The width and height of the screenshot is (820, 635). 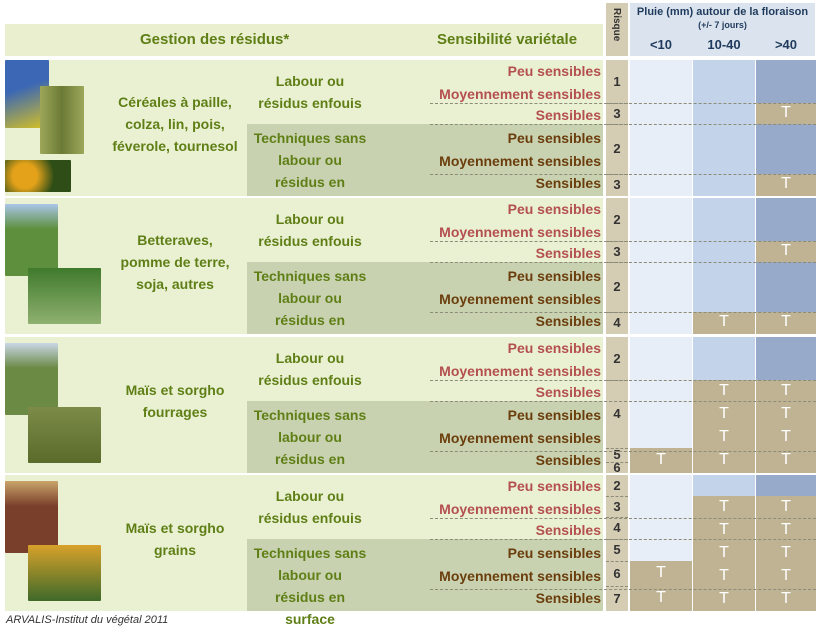 What do you see at coordinates (31, 379) in the screenshot?
I see `crop-photo-3-a` at bounding box center [31, 379].